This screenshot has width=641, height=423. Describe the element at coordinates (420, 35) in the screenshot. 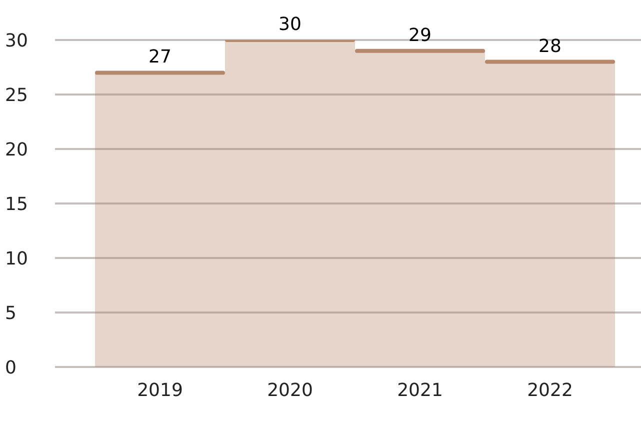

I see `data-label: 29` at that location.